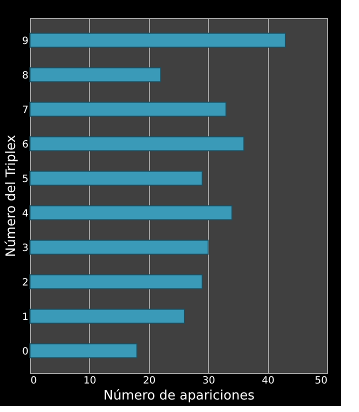 The image size is (359, 412). I want to click on y-tick-label: 1, so click(25, 317).